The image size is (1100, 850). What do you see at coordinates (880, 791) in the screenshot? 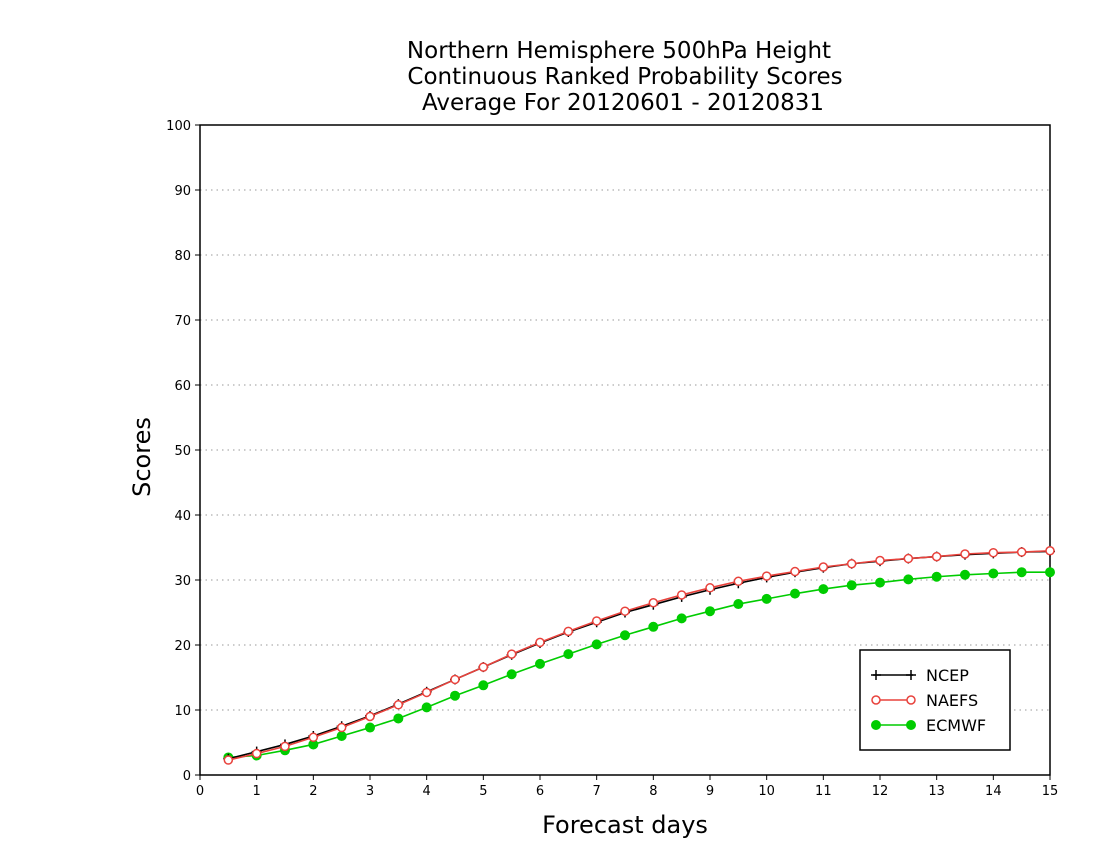
I see `x-tick-label-12: 12` at bounding box center [880, 791].